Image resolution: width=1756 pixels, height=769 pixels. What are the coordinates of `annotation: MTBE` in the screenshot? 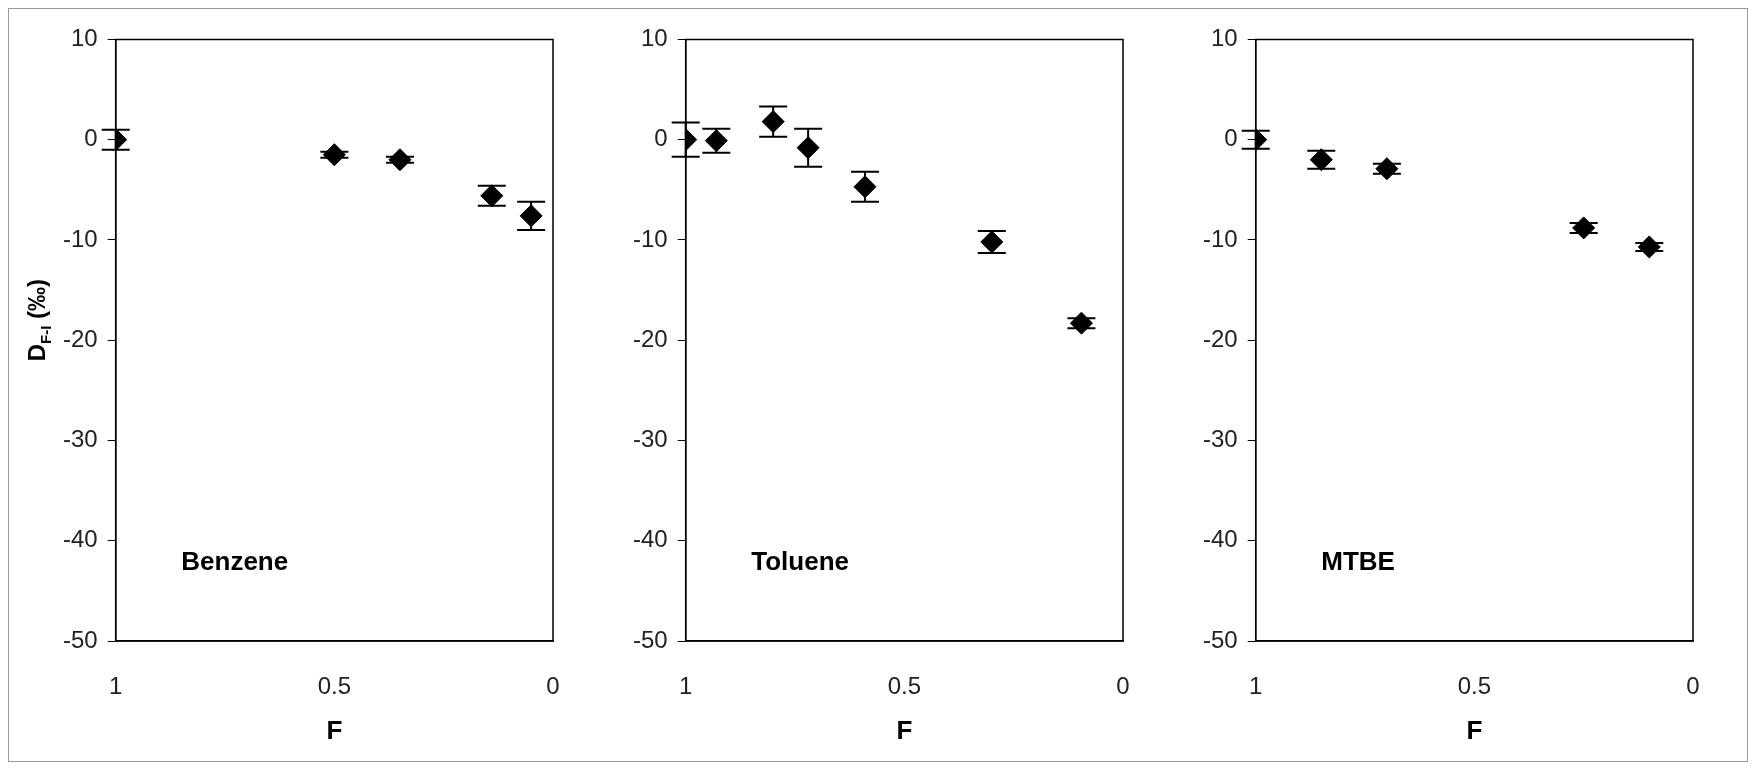 It's located at (1358, 560).